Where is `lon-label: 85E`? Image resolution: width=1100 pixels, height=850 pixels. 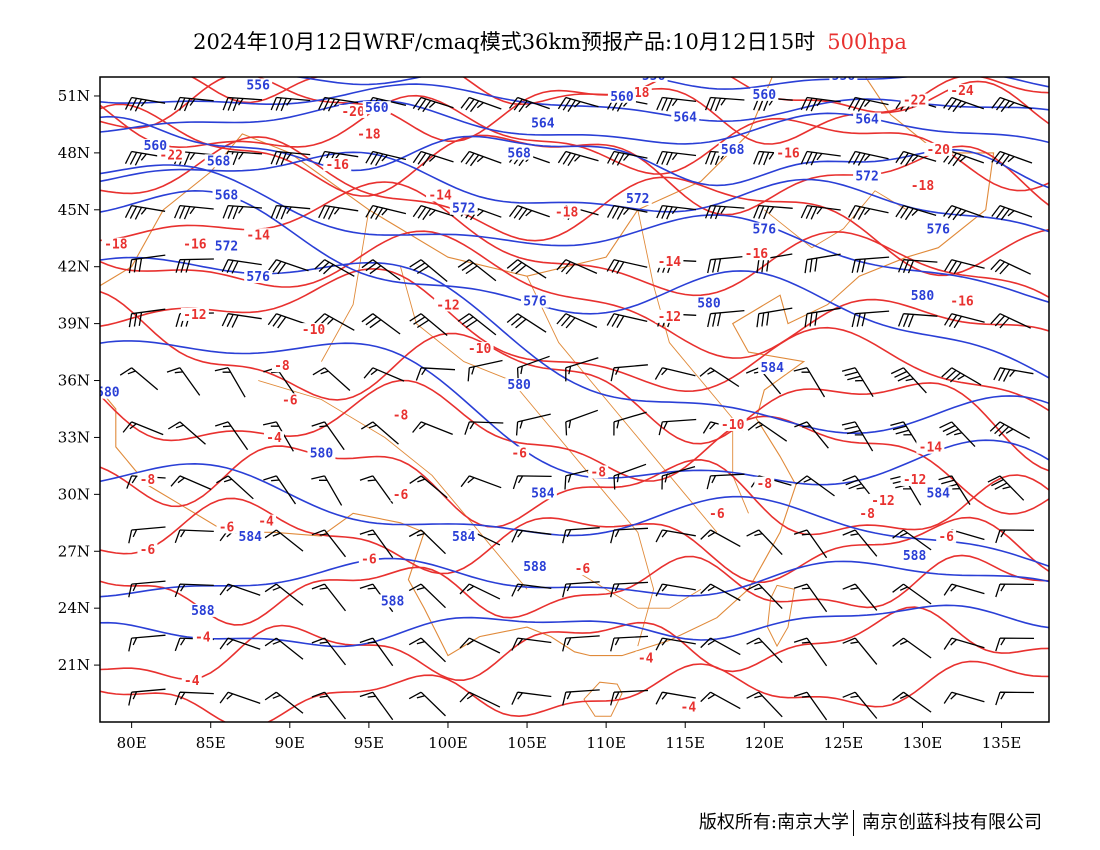
lon-label: 85E is located at coordinates (211, 743).